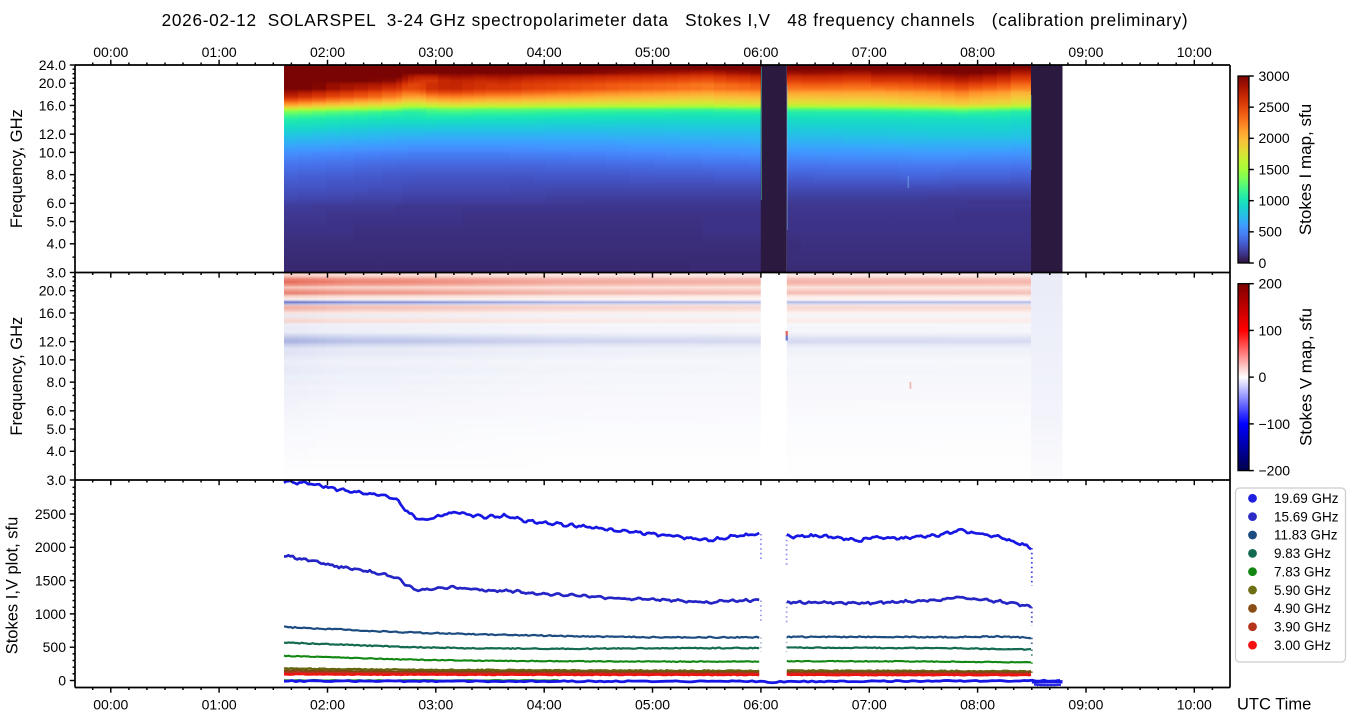  What do you see at coordinates (1302, 590) in the screenshot?
I see `svg-text: 5.90 GHz` at bounding box center [1302, 590].